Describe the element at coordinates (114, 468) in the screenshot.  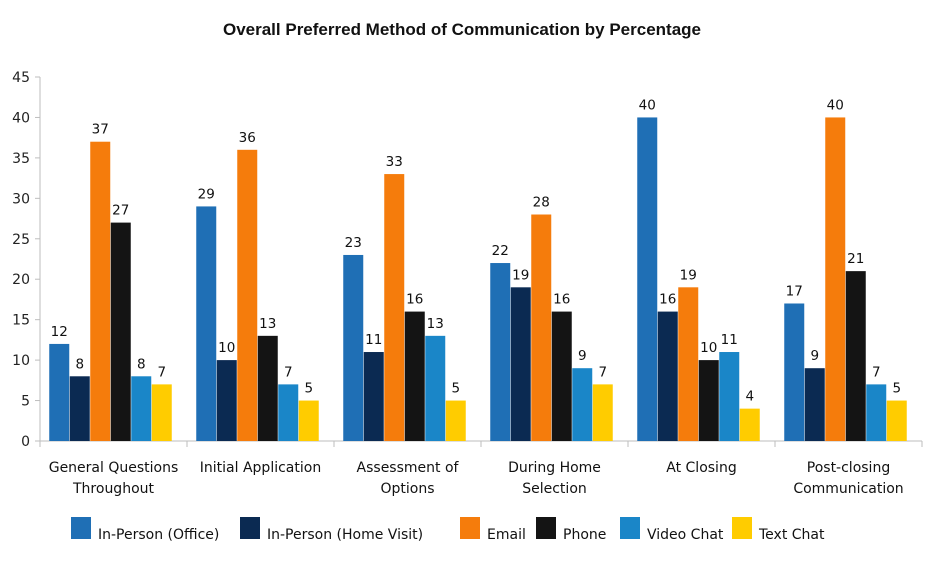
I see `category-label-line: General Questions` at that location.